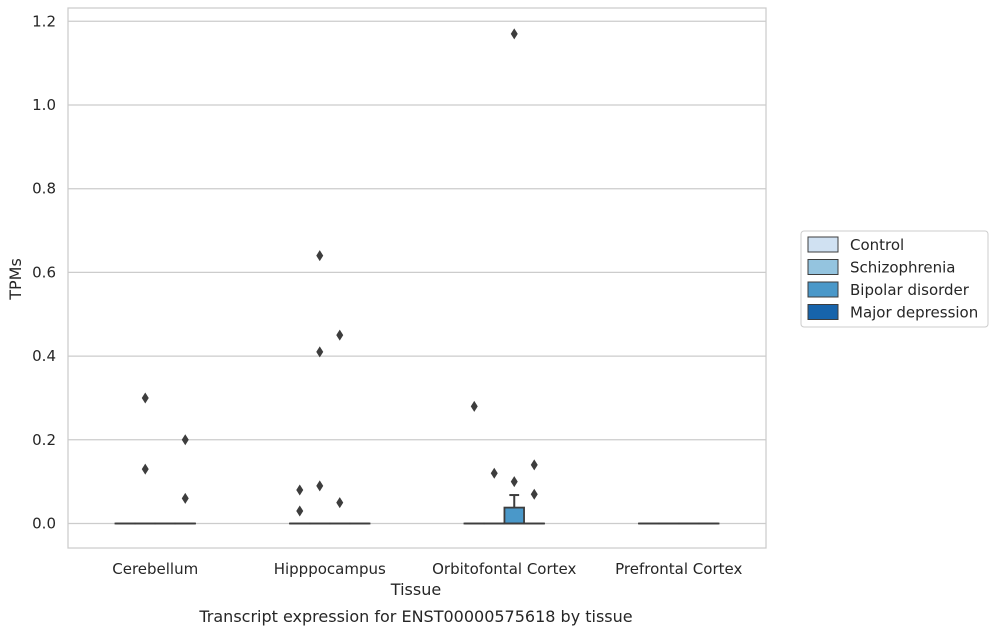  What do you see at coordinates (504, 569) in the screenshot?
I see `x-tick-label: Orbitofontal Cortex` at bounding box center [504, 569].